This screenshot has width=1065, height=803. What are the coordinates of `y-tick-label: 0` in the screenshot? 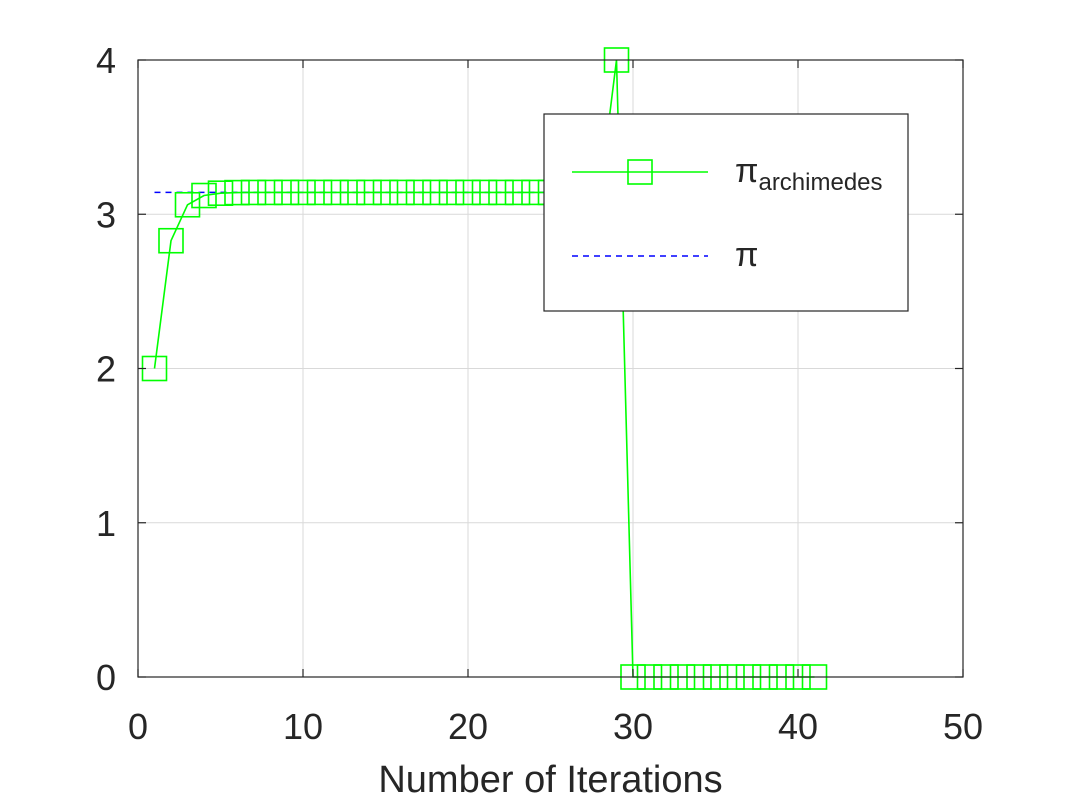 It's located at (106, 677).